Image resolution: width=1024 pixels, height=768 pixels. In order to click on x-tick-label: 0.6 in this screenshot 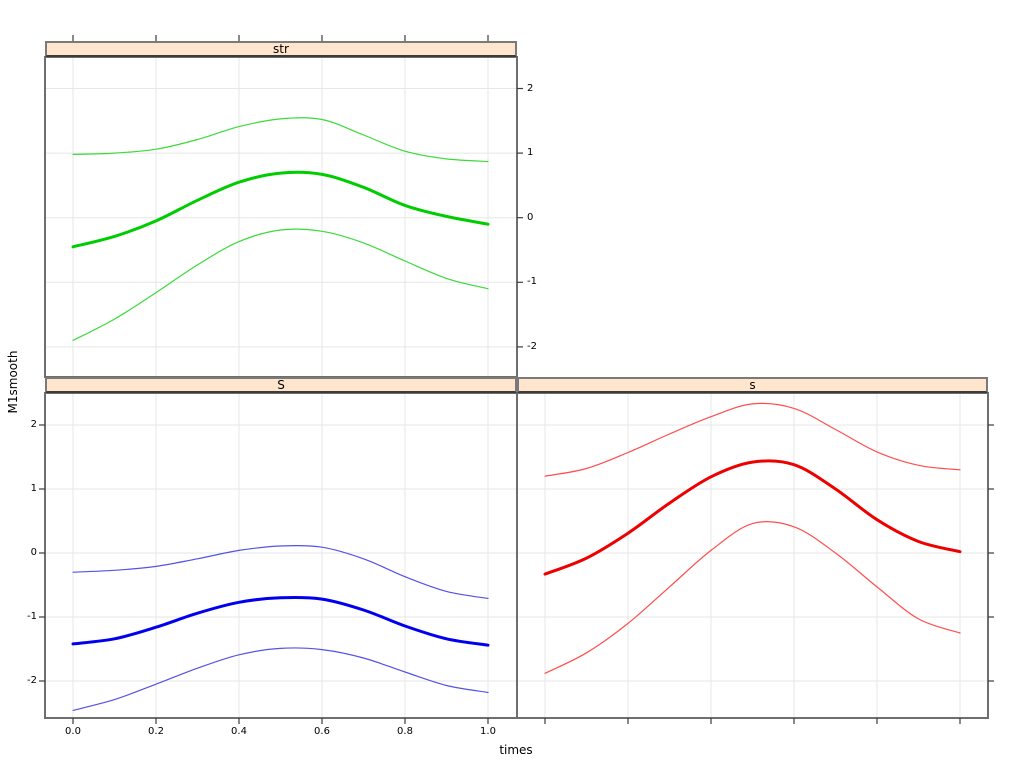, I will do `click(322, 731)`.